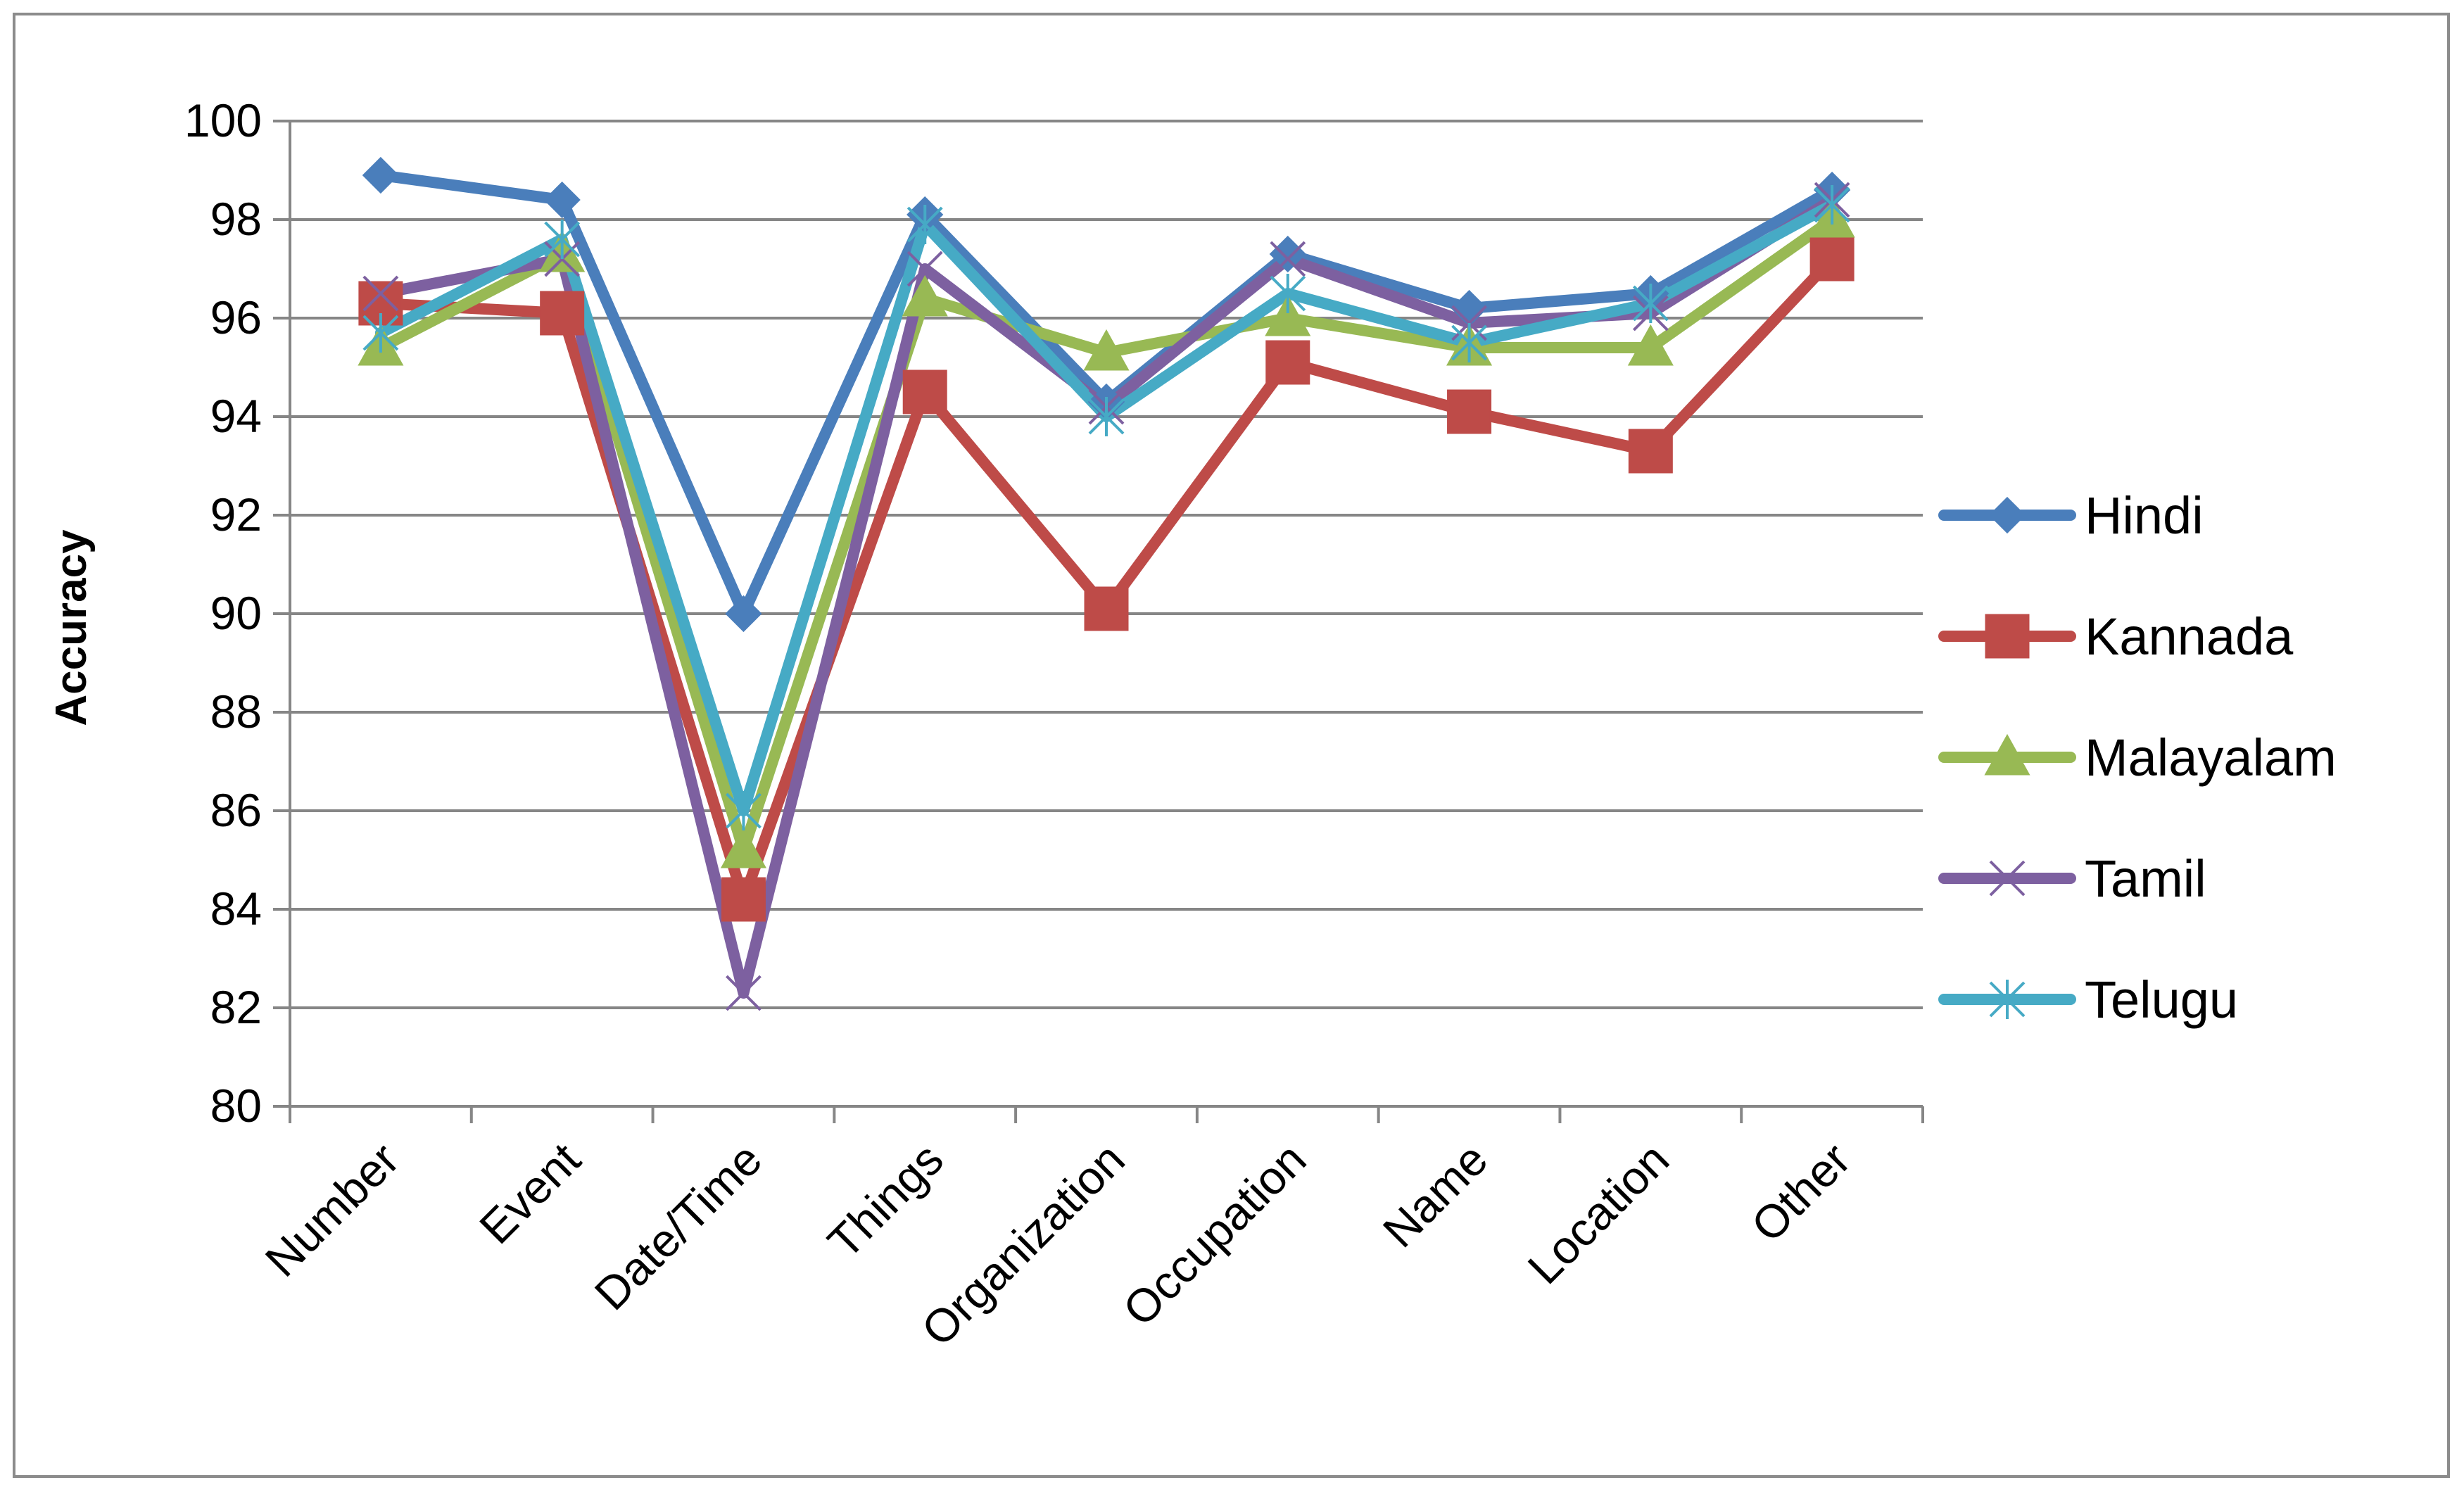  Describe the element at coordinates (236, 219) in the screenshot. I see `y-tick-label: 98` at that location.